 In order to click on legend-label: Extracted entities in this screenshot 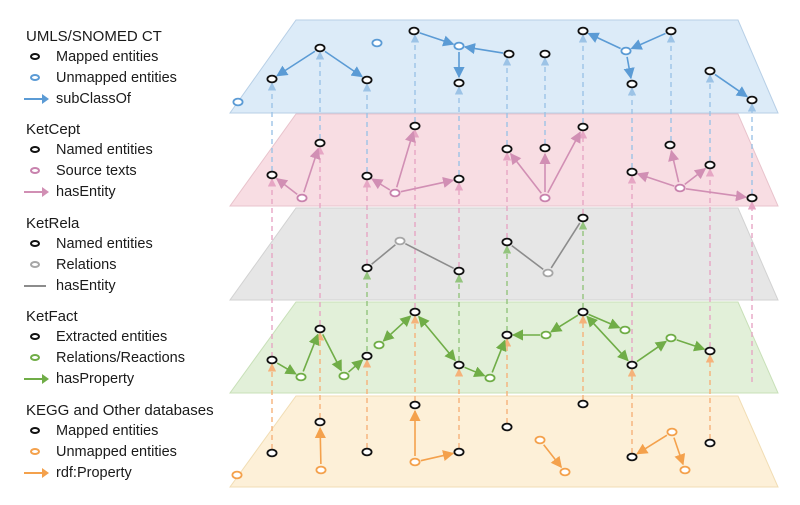, I will do `click(112, 336)`.